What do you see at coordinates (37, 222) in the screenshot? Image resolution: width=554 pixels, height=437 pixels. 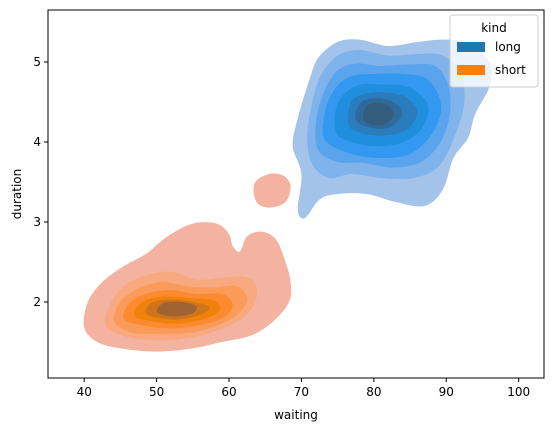 I see `y-tick-label-3: 3` at bounding box center [37, 222].